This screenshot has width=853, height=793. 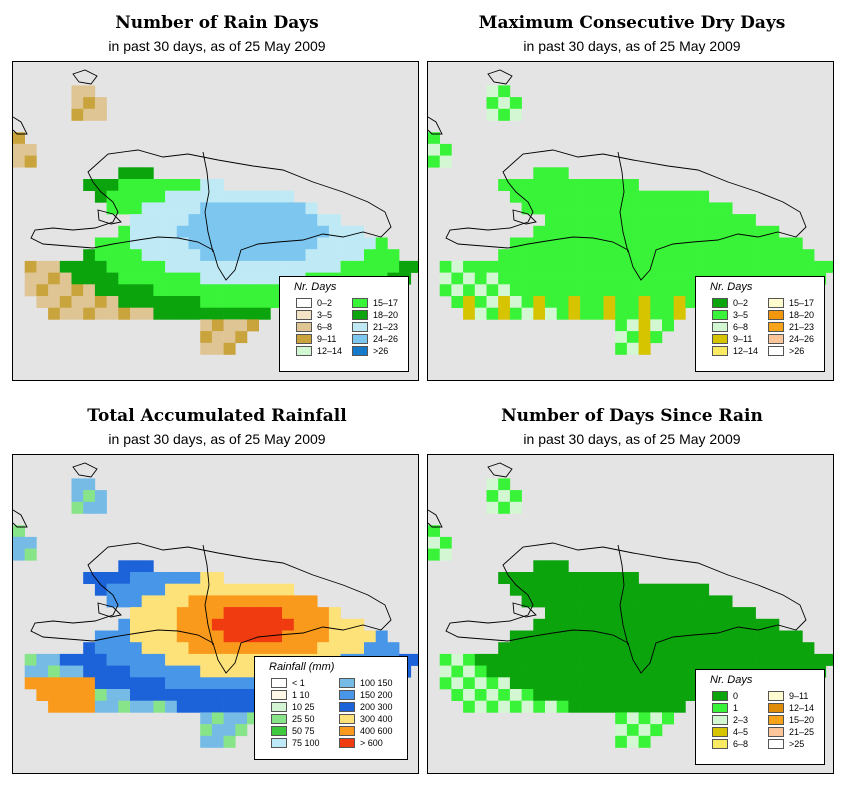 I want to click on legend-label: 9–11, so click(x=327, y=339).